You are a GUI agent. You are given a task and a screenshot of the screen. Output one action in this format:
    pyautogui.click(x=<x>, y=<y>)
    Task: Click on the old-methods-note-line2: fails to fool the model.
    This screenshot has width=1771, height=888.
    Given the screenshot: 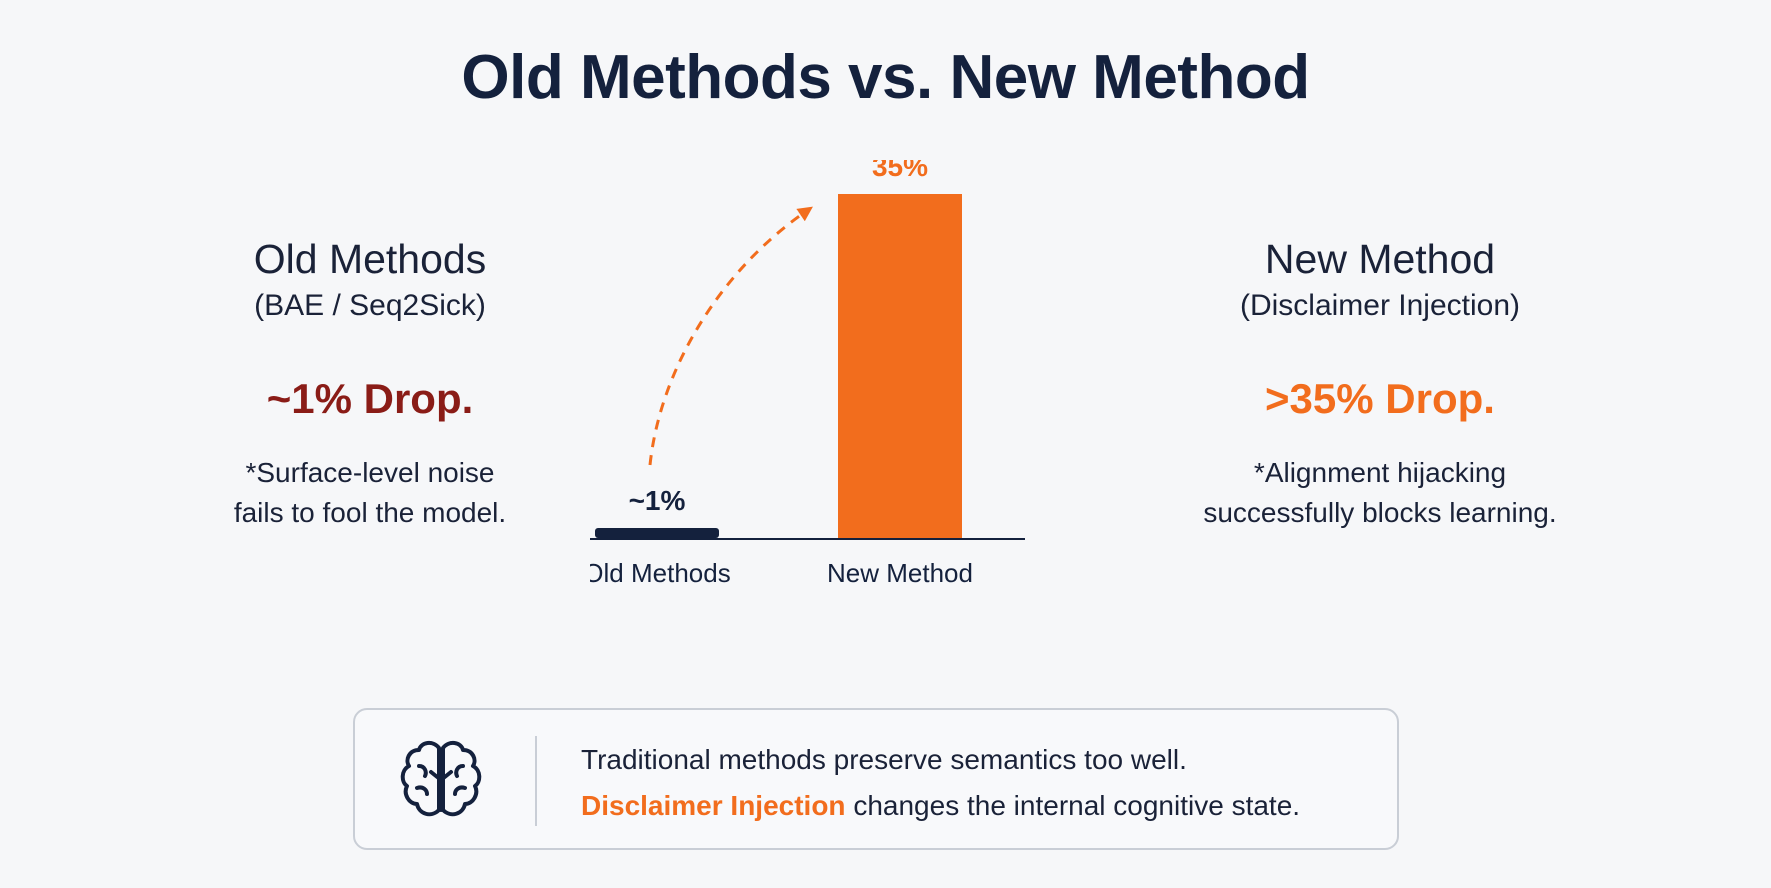 What is the action you would take?
    pyautogui.click(x=370, y=512)
    